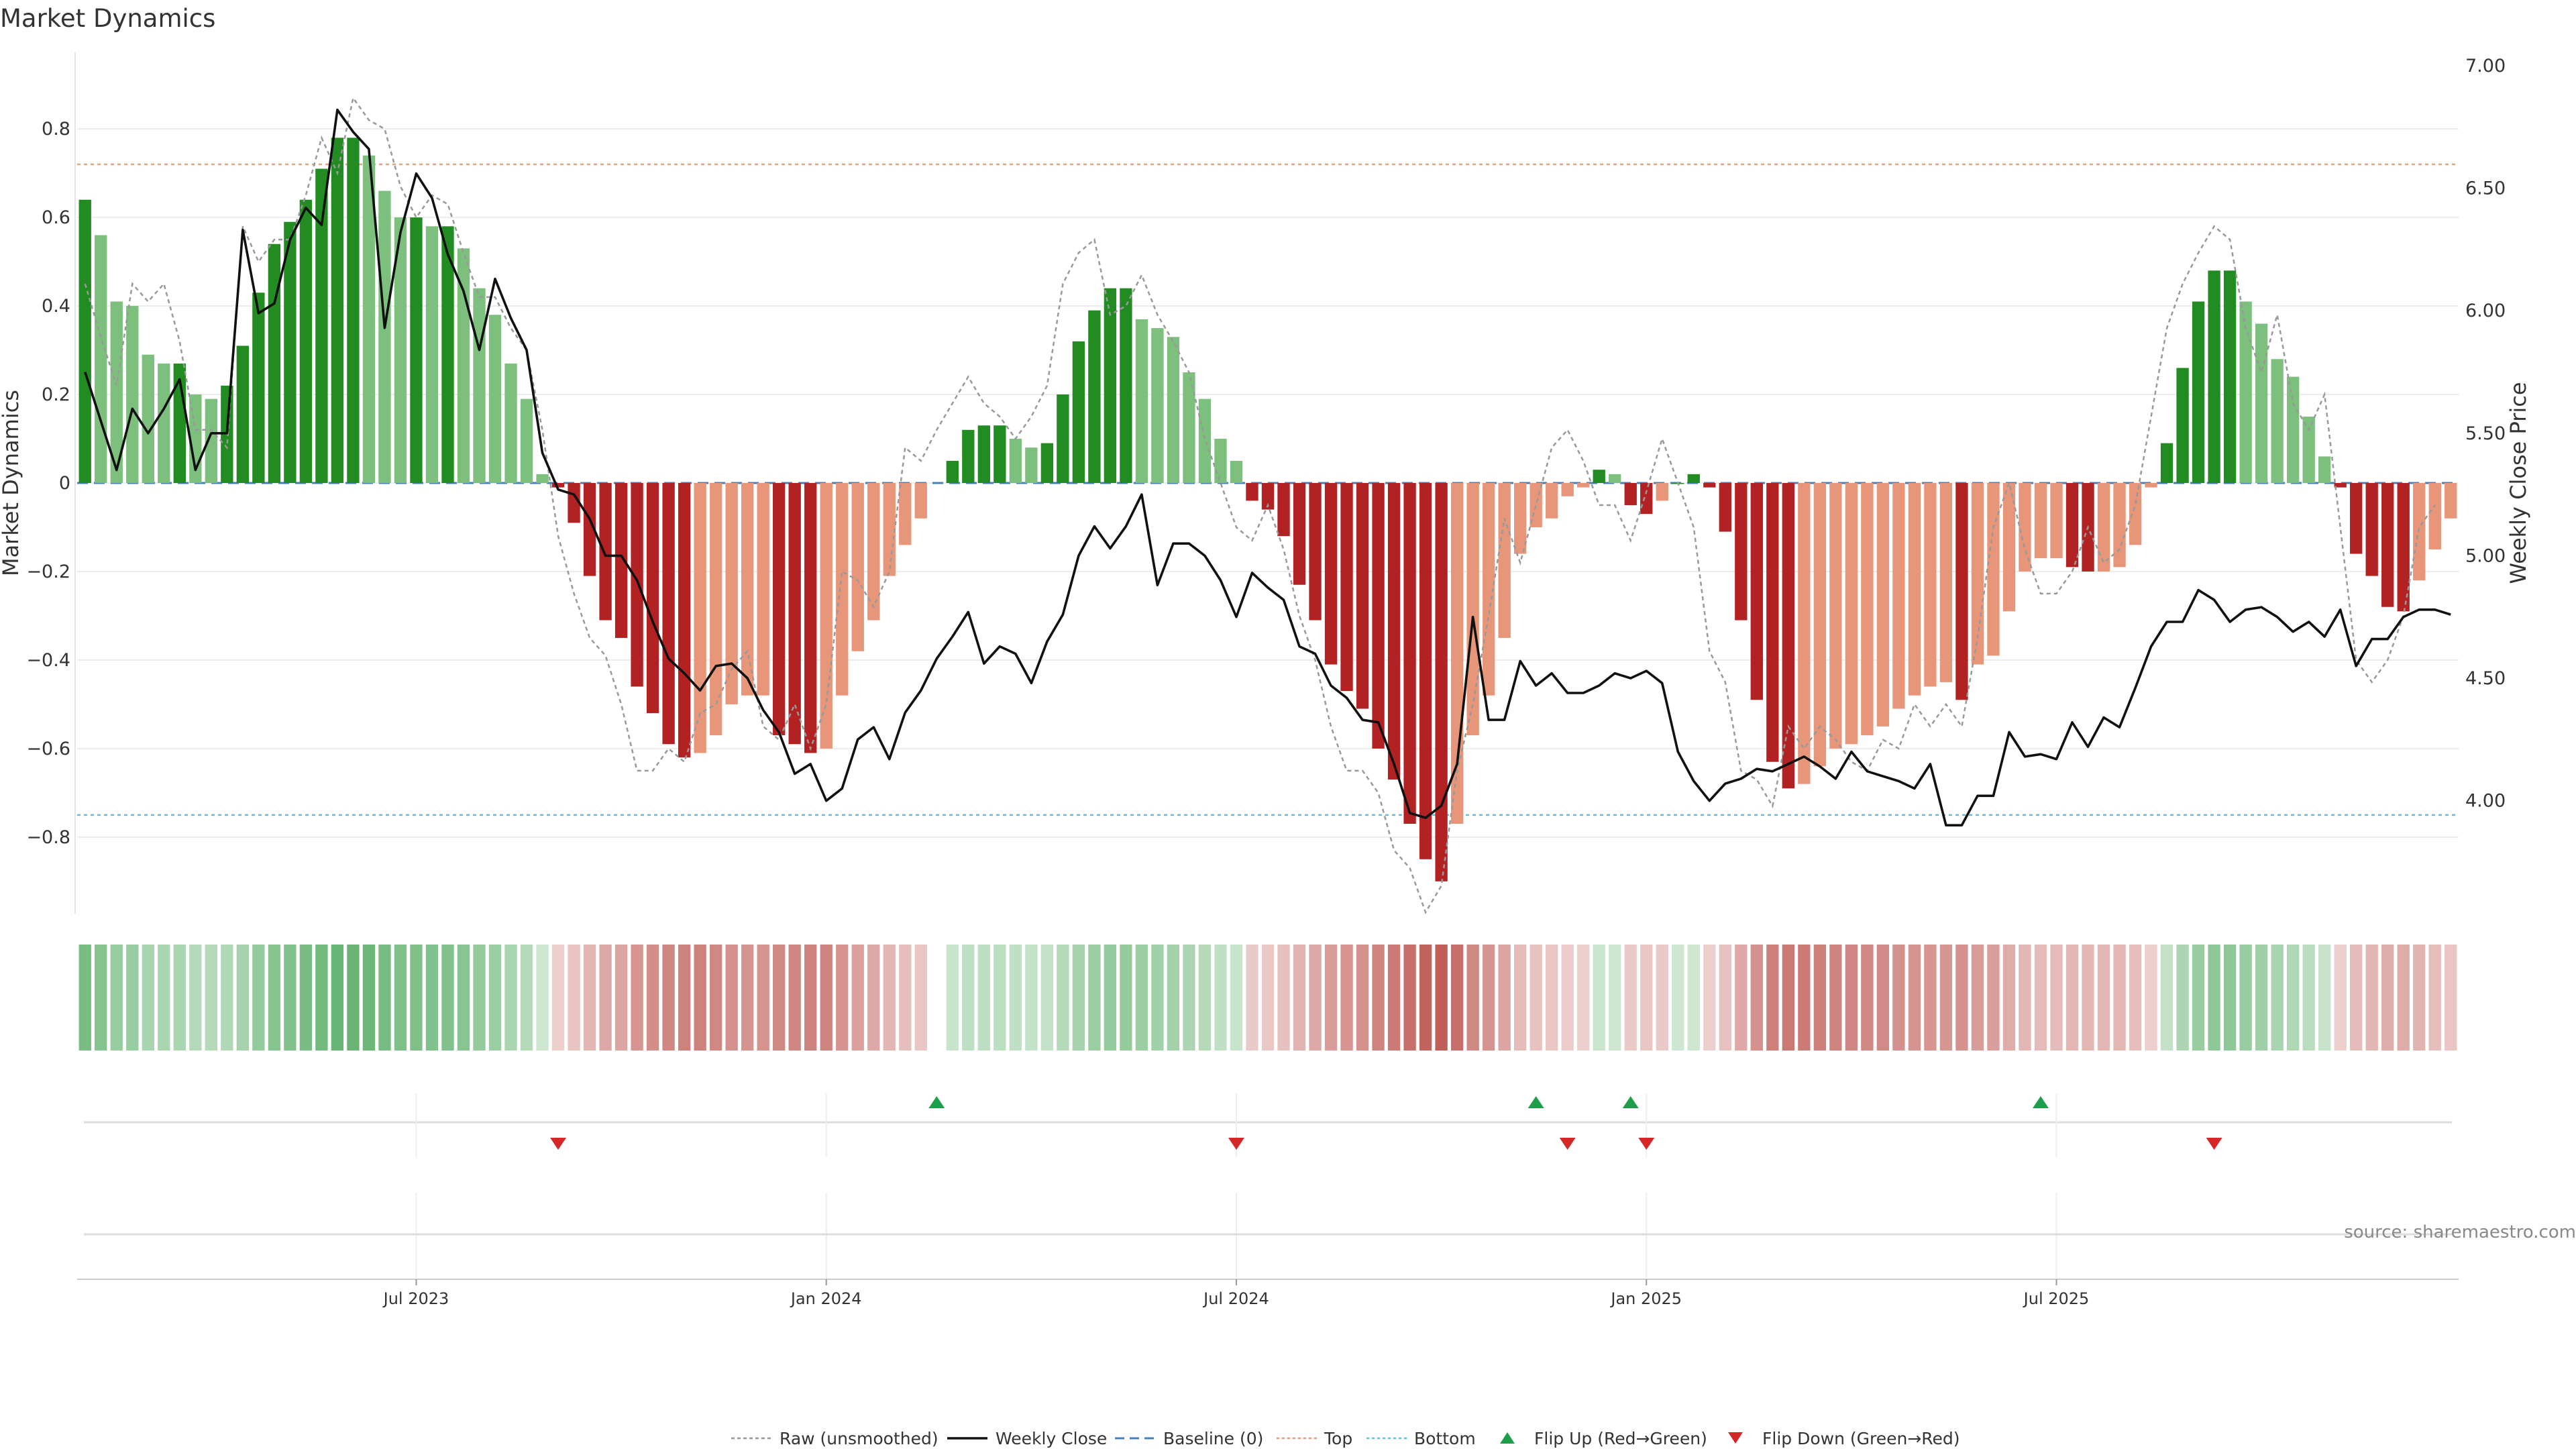  Describe the element at coordinates (2485, 678) in the screenshot. I see `right-y-tick: 4.50` at that location.